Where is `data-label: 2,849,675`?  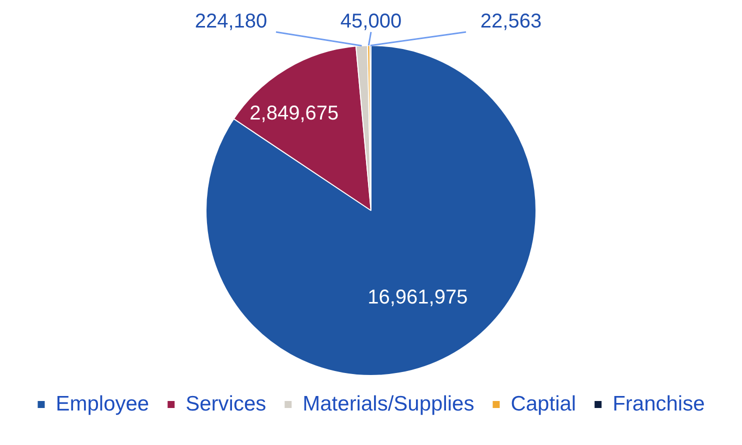
data-label: 2,849,675 is located at coordinates (294, 113).